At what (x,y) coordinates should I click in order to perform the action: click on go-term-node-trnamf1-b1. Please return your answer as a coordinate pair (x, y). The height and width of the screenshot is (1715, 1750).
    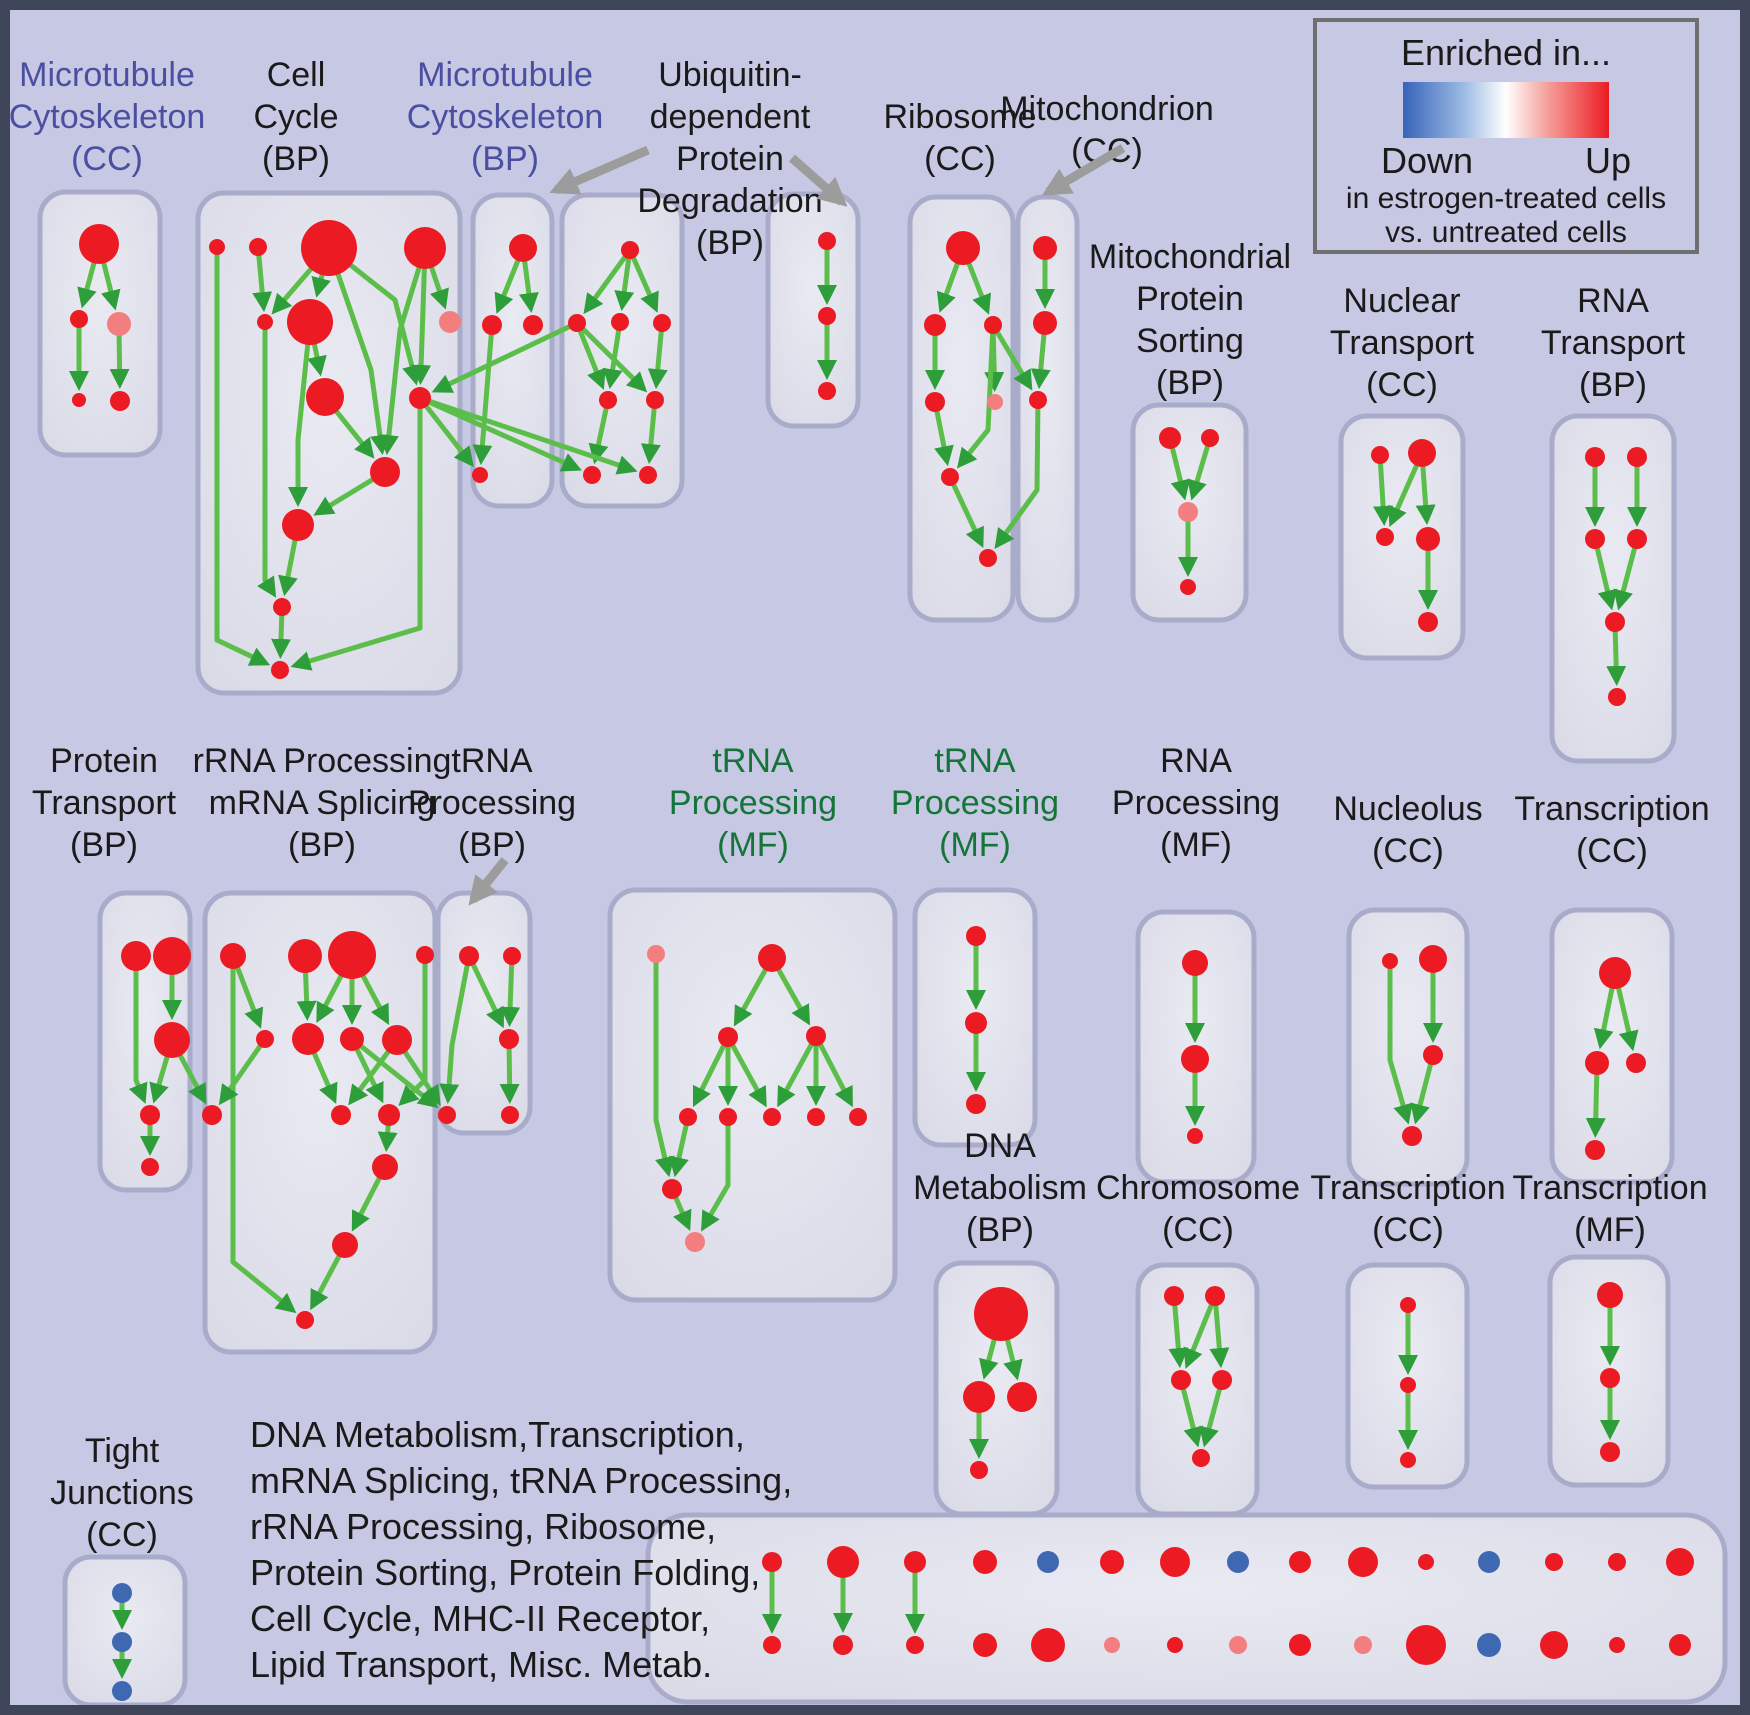
    Looking at the image, I should click on (688, 1117).